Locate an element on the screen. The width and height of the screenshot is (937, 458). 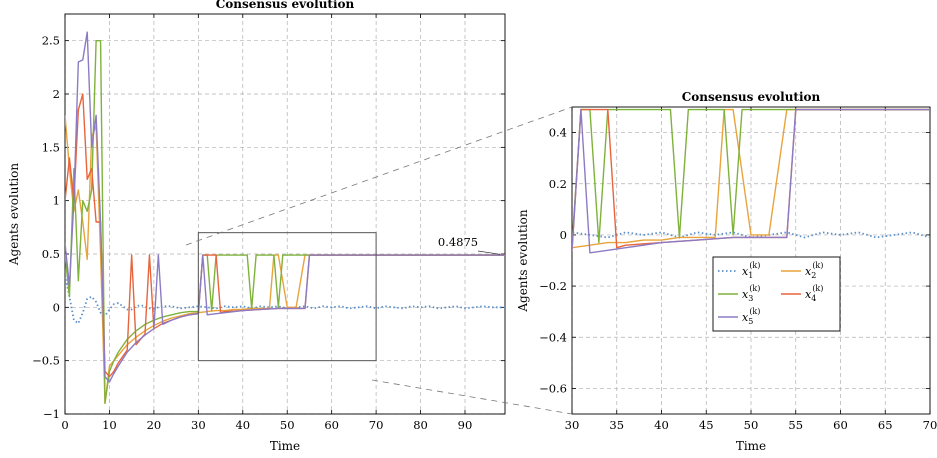
left-xtick-label: 20 is located at coordinates (154, 425).